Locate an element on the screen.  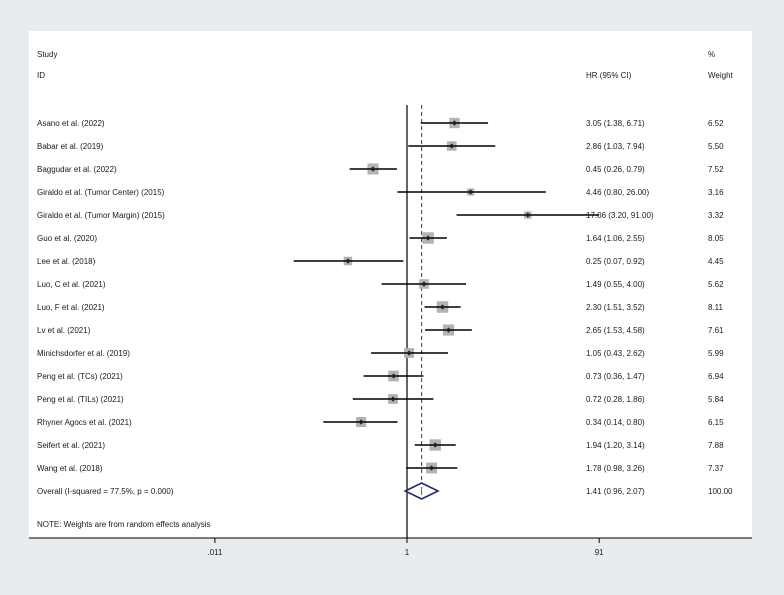
table-header: Study ID HR (95% CI) % Weight is located at coordinates (385, 65).